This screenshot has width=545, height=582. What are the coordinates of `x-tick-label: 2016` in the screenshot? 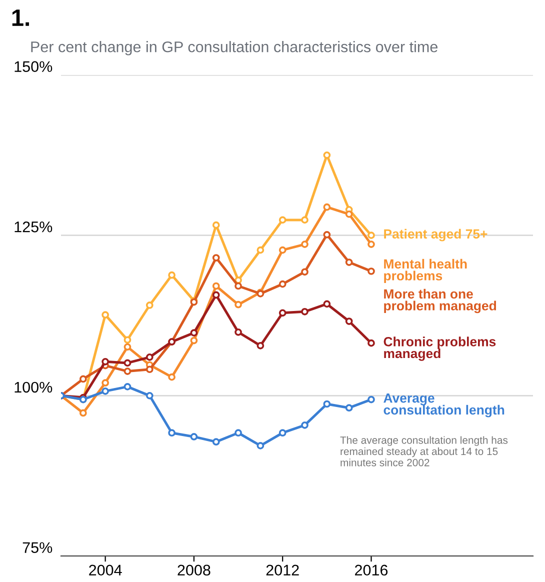 It's located at (371, 570).